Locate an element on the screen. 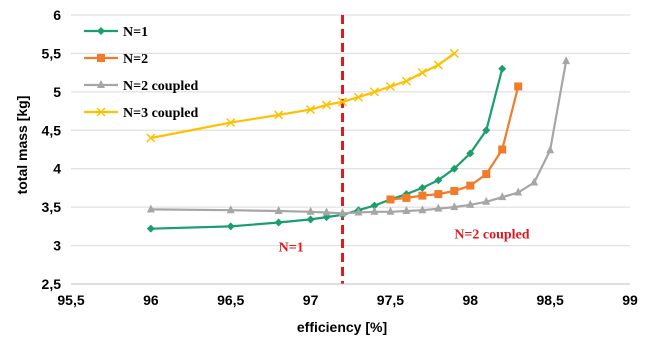  legend-item: N=1 is located at coordinates (116, 32).